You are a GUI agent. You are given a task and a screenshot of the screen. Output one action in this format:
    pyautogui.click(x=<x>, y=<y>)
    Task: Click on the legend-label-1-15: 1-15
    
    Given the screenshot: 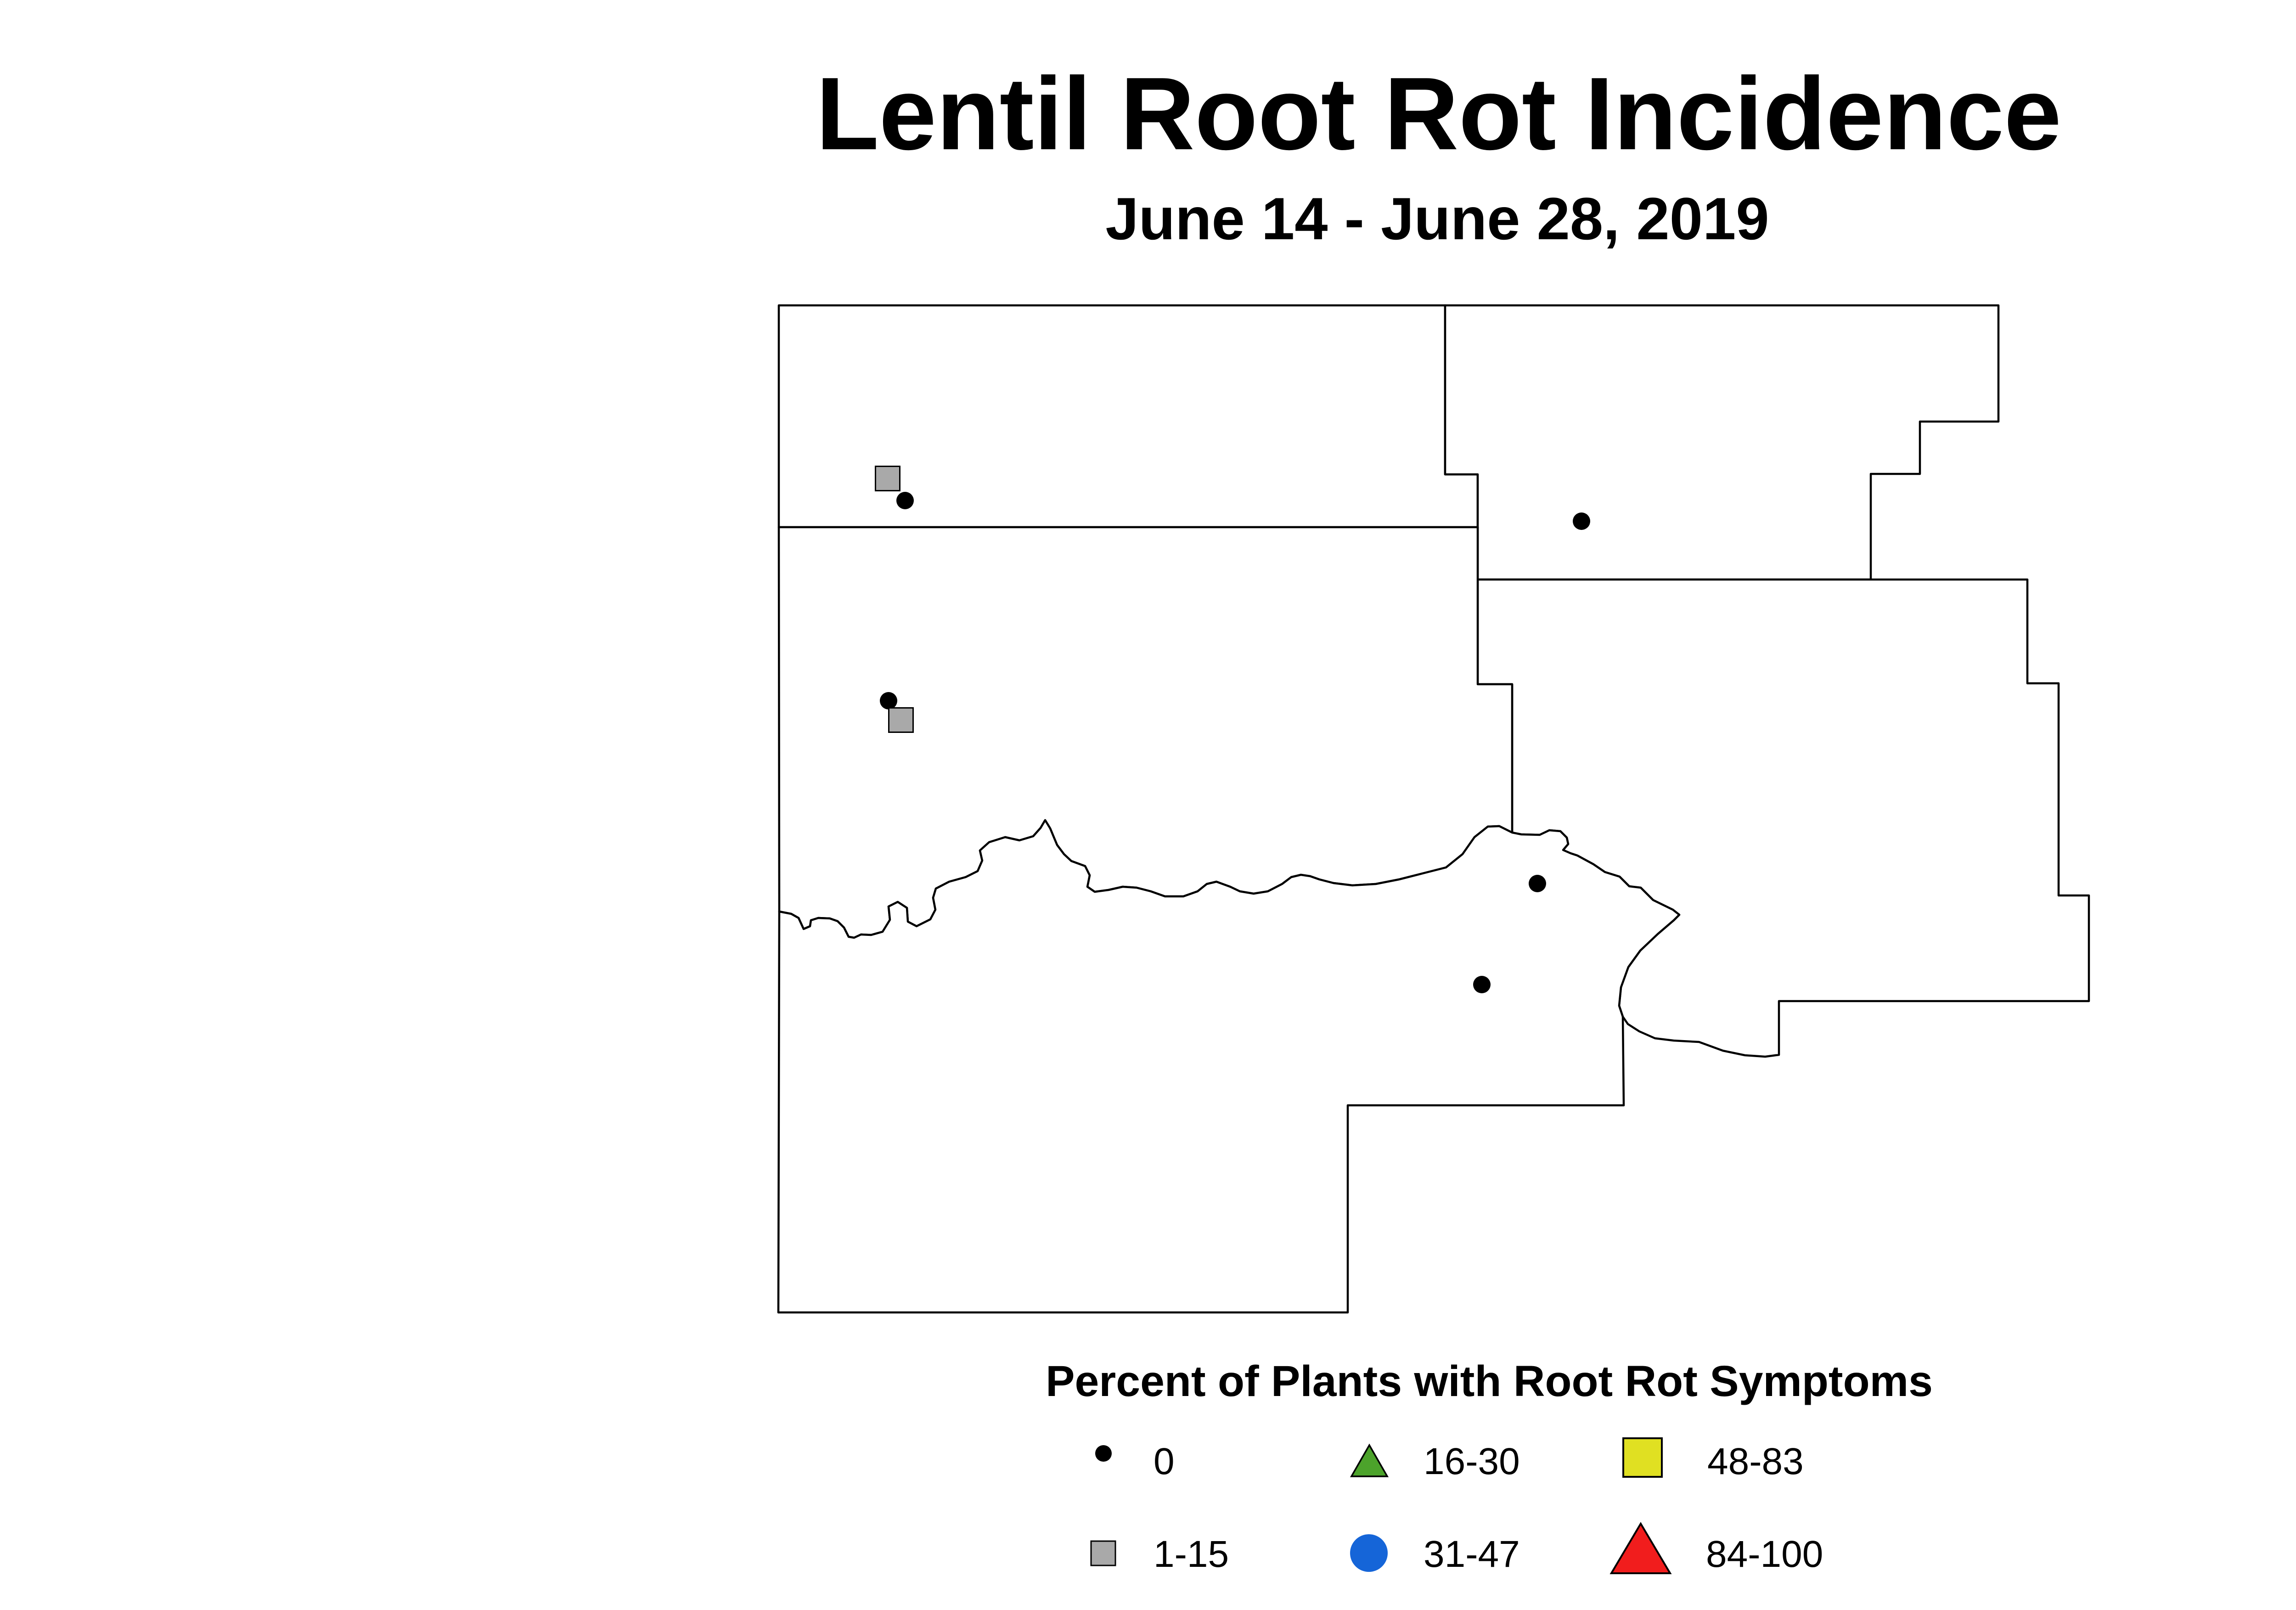 What is the action you would take?
    pyautogui.click(x=1191, y=1554)
    